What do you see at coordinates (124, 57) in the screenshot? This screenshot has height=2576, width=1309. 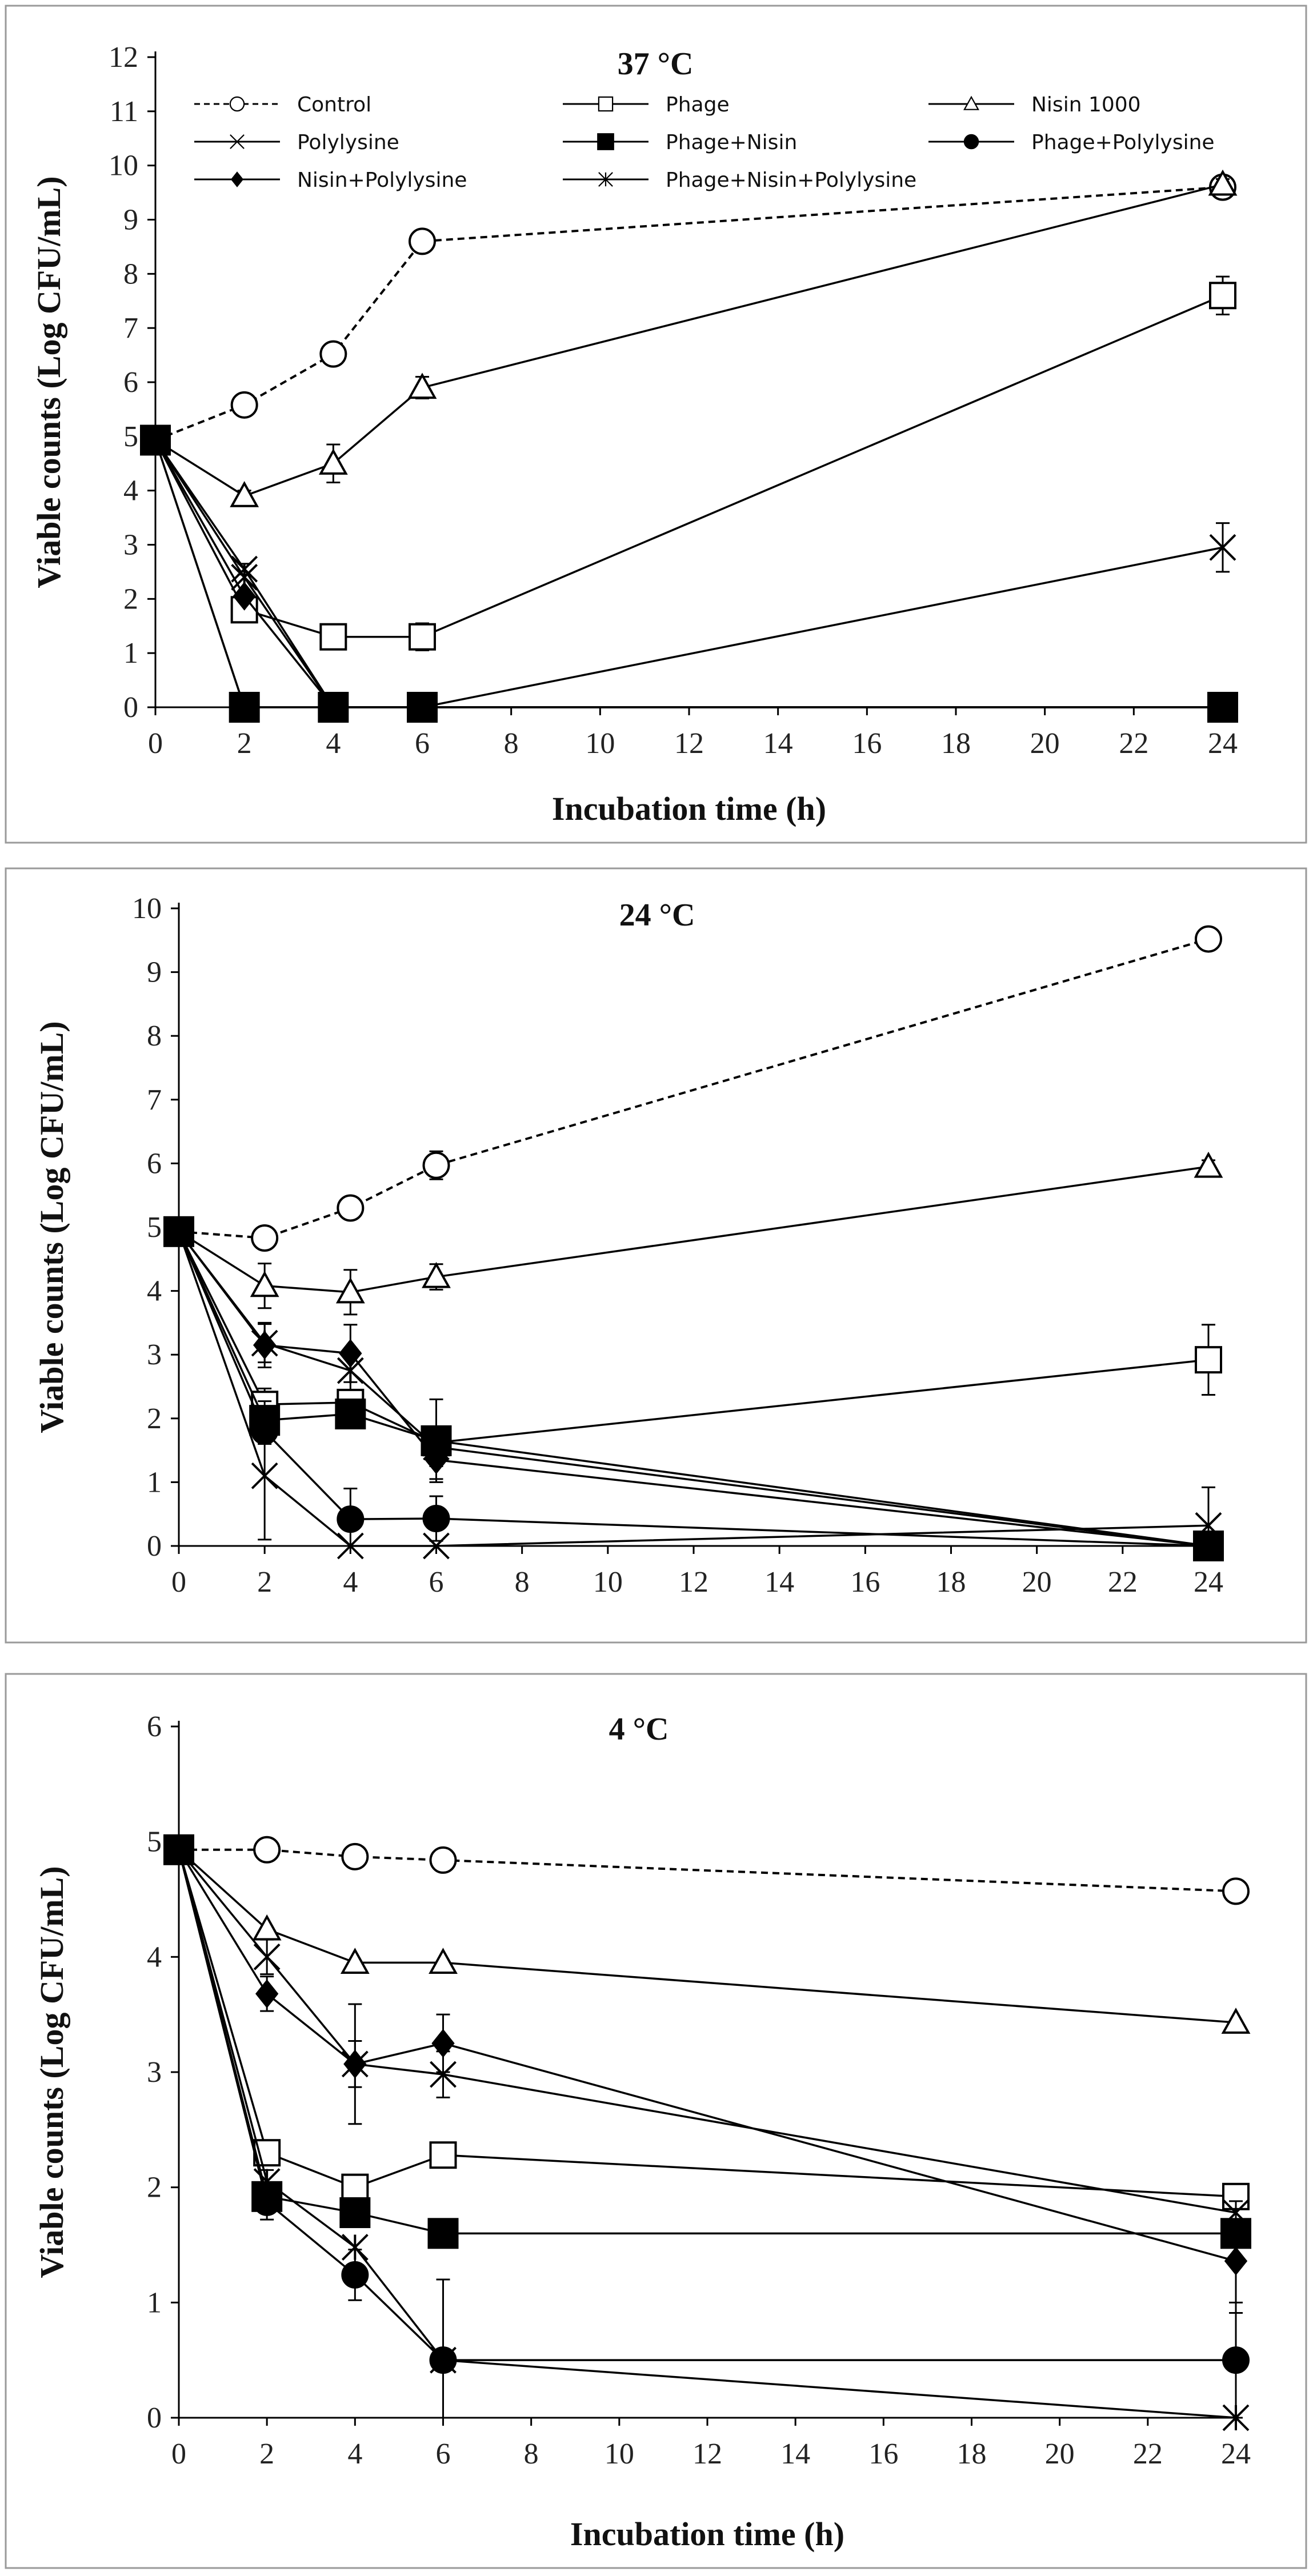 I see `y-tick-label: 12` at bounding box center [124, 57].